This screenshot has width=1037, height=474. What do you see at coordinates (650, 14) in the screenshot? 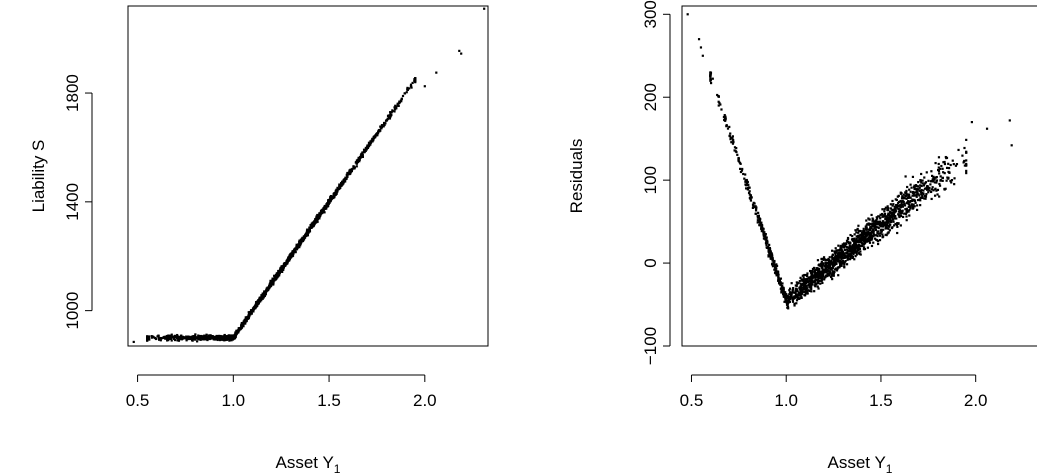
I see `right-y-tick-label: 300` at bounding box center [650, 14].